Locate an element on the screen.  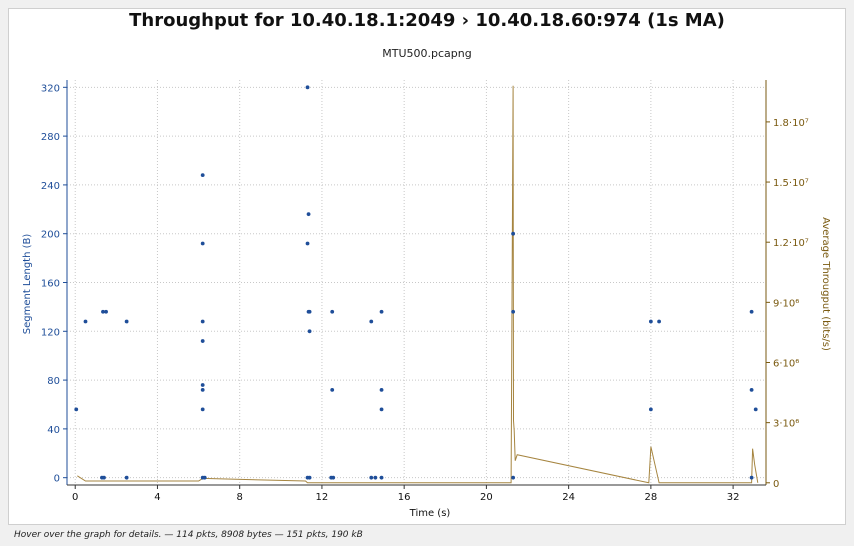
x-tick-label: 4 is located at coordinates (157, 497).